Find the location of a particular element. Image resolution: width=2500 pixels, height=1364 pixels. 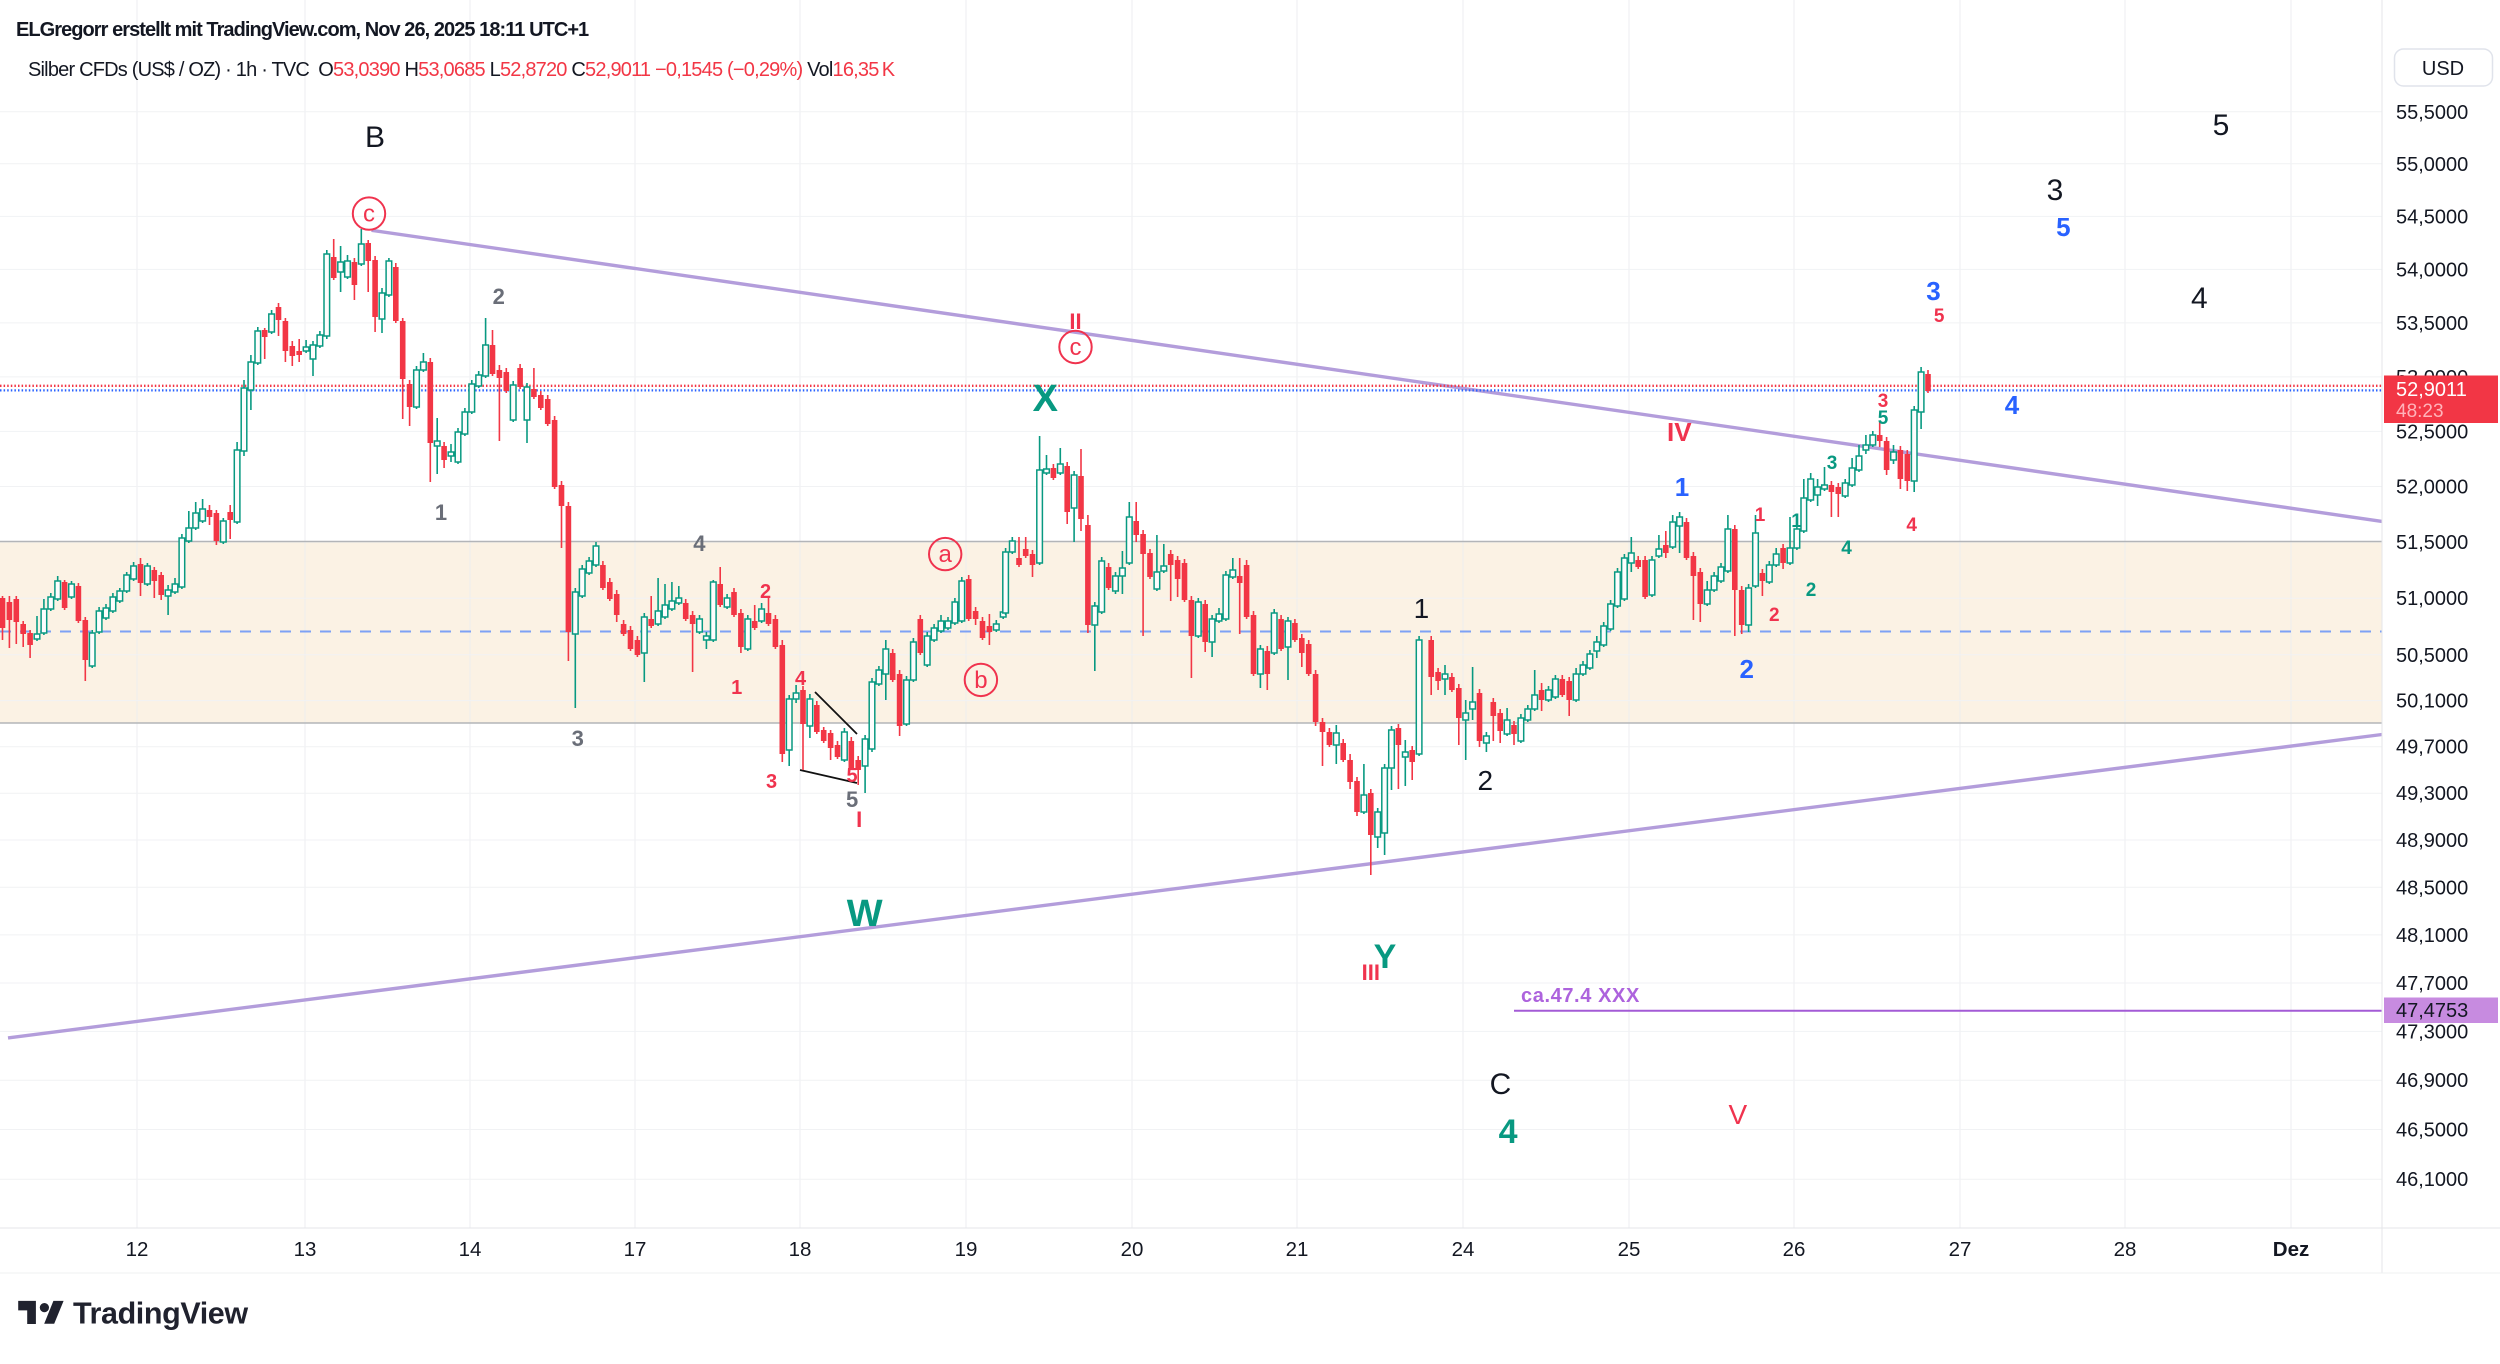

svg-text: I is located at coordinates (859, 819).